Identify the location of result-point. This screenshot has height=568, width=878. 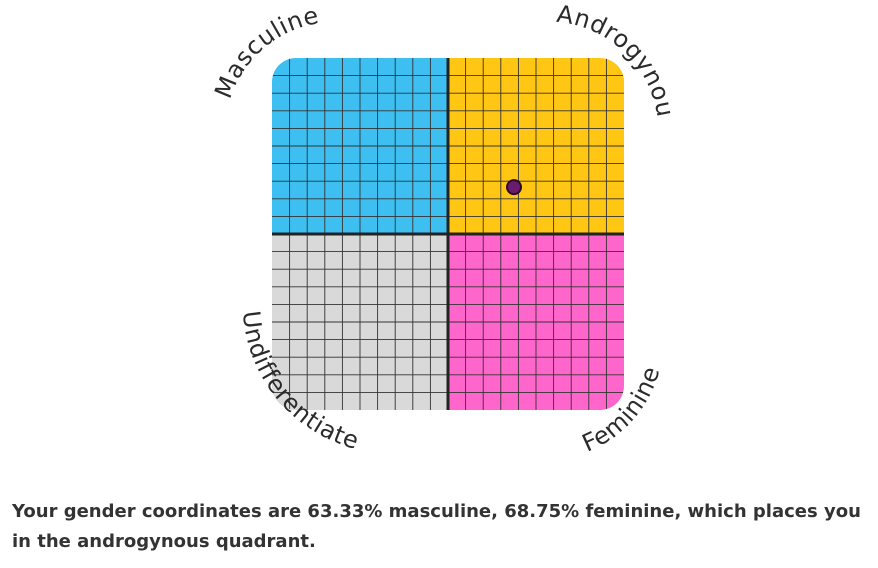
(514, 187).